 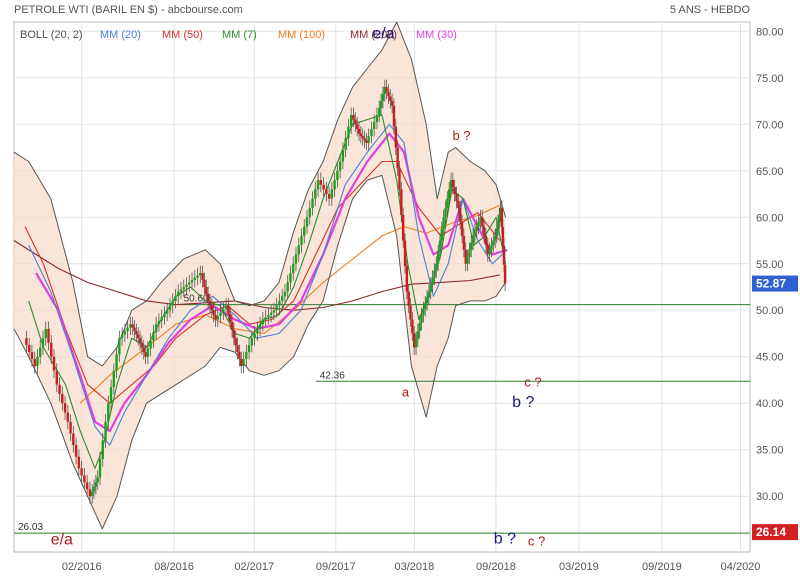 I want to click on legend-item: MM (200), so click(x=373, y=35).